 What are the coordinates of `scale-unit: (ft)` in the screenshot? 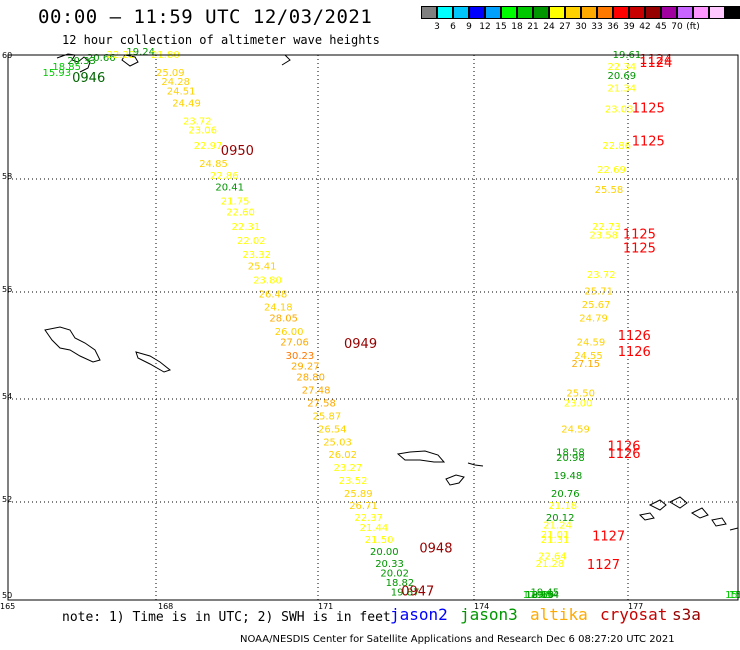 It's located at (693, 27).